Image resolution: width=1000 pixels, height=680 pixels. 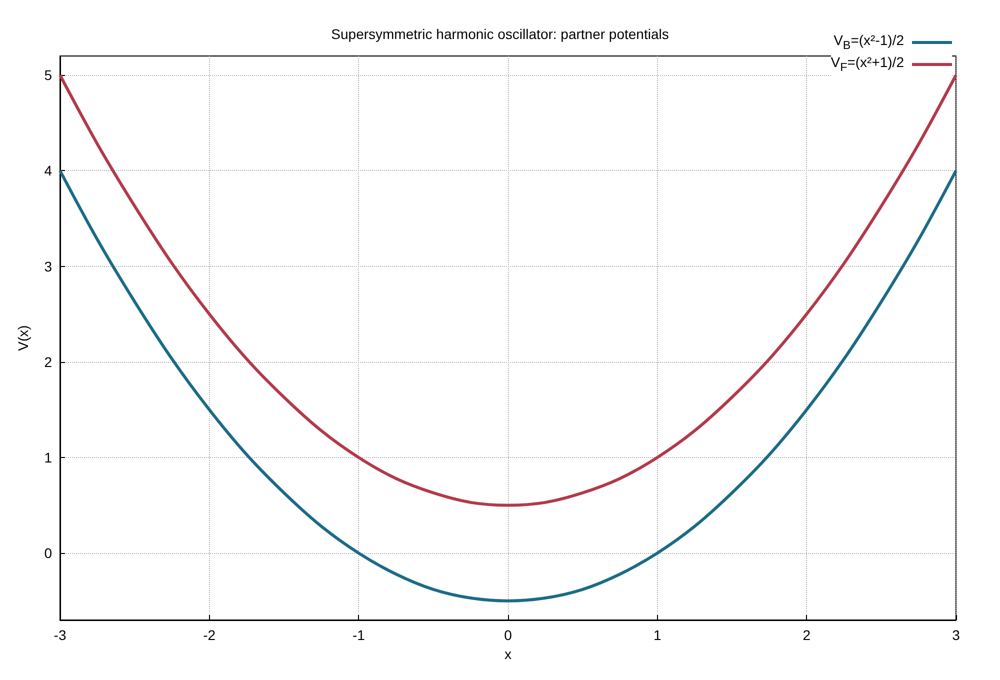 I want to click on x-tick-label: 2, so click(x=806, y=635).